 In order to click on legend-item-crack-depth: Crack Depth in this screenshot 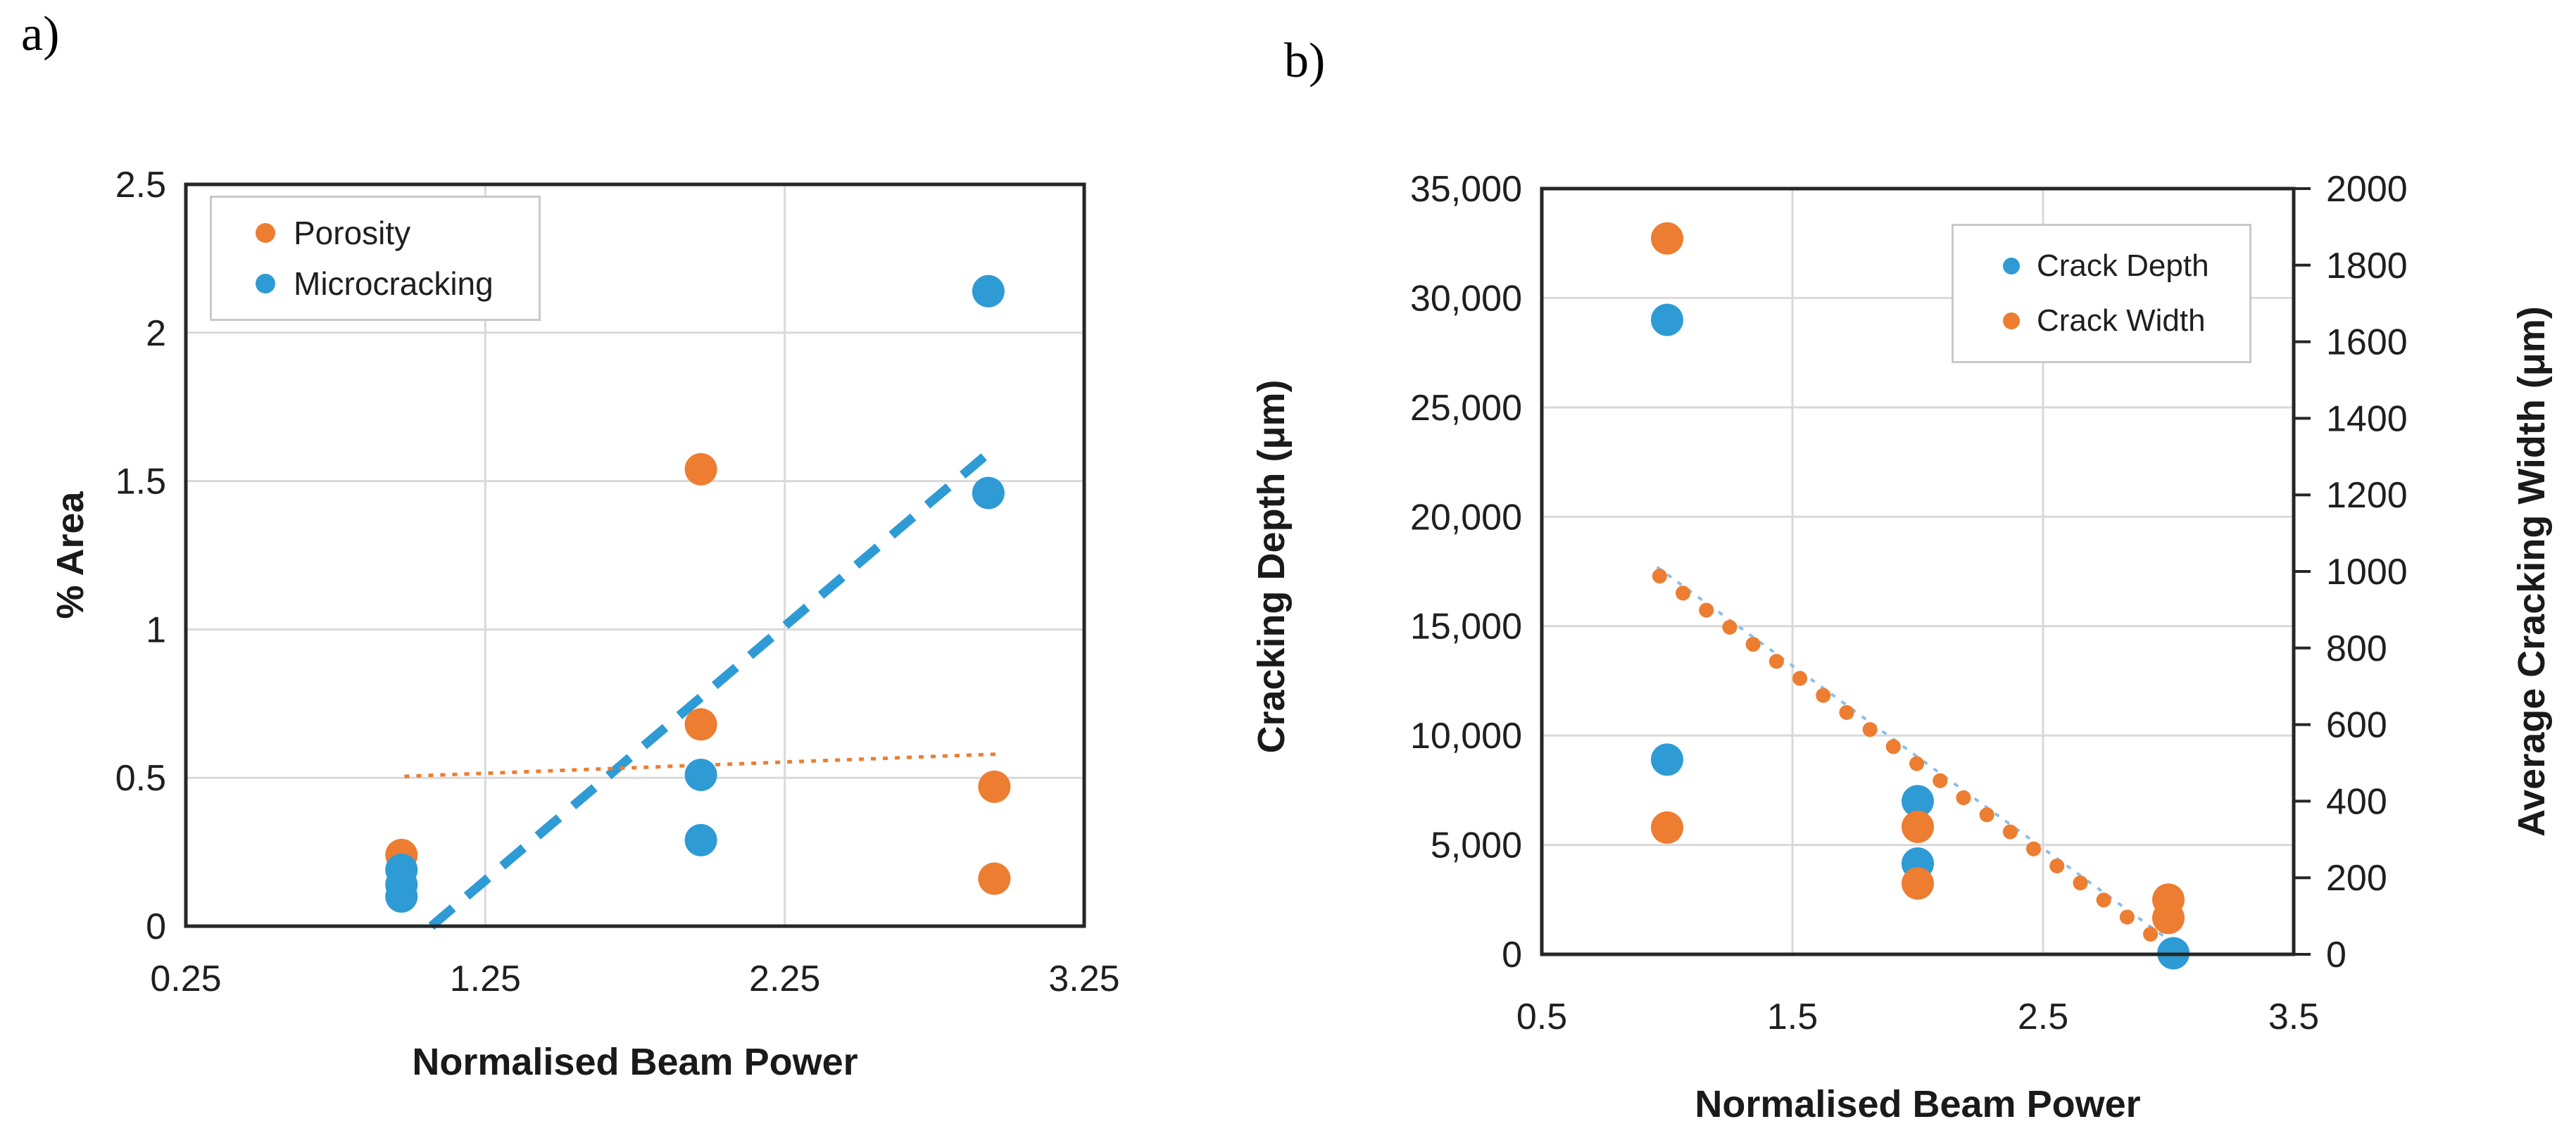, I will do `click(2101, 265)`.